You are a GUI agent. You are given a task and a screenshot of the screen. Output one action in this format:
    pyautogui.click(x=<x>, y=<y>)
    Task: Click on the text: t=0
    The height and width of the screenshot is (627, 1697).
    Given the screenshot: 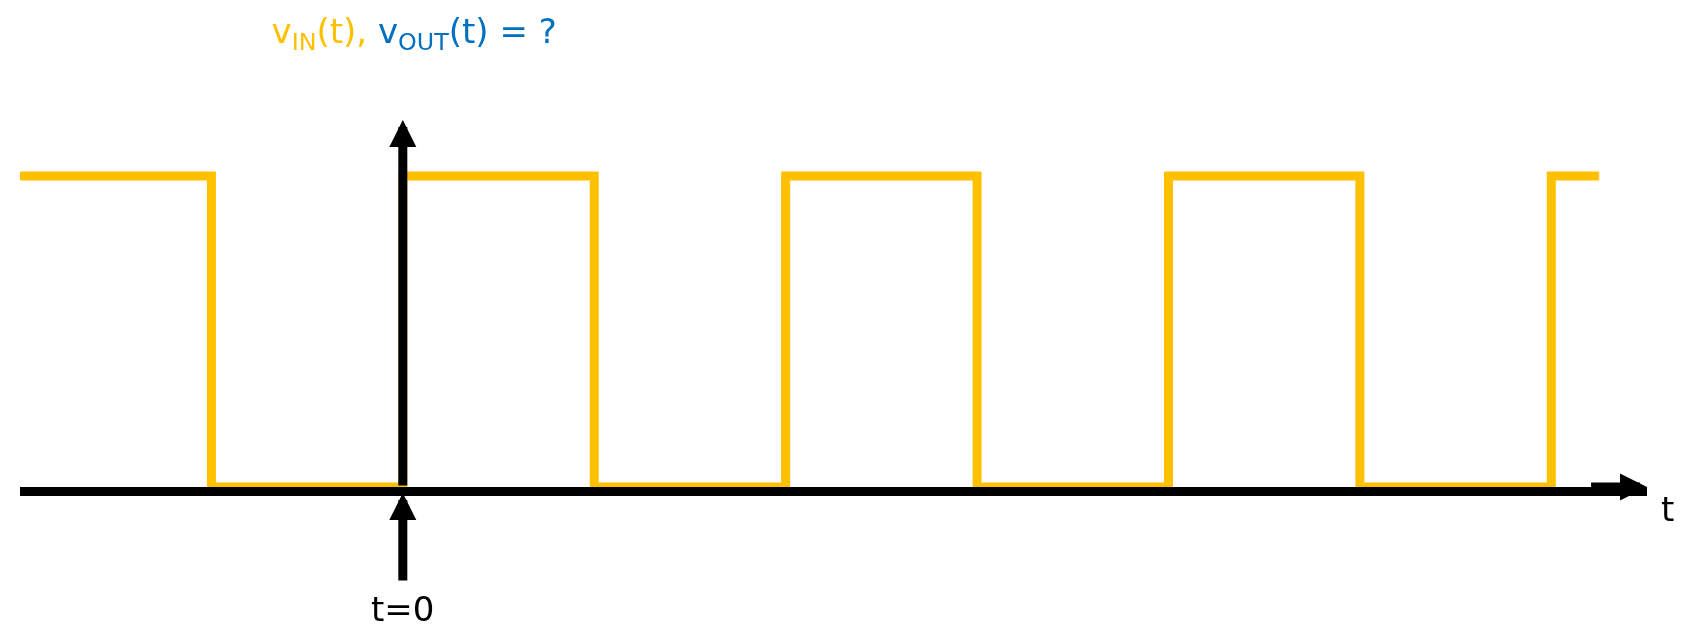 What is the action you would take?
    pyautogui.click(x=403, y=608)
    